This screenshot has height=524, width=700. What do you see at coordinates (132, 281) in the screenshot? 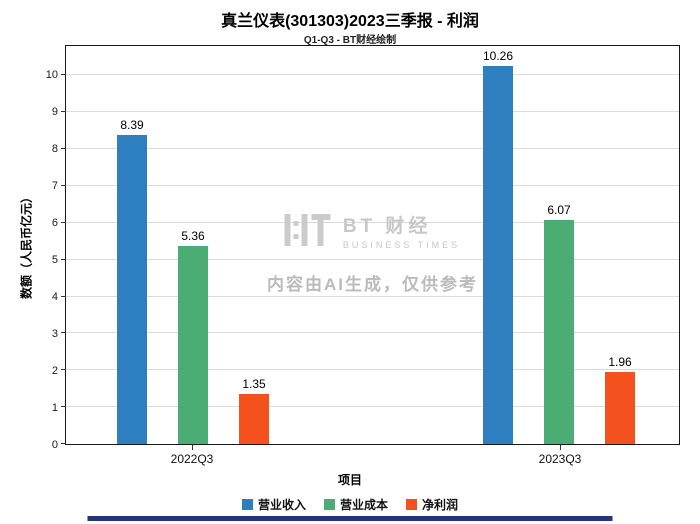
I see `bar-营业收入-2022Q3: 8.39` at bounding box center [132, 281].